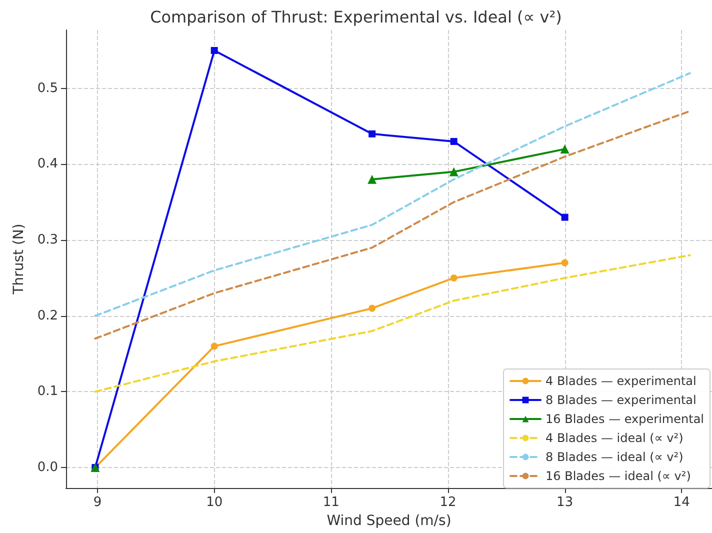 The height and width of the screenshot is (533, 712). I want to click on chart-title: Comparison of Thrust: Experimental vs. Ideal (∝ v²), so click(356, 17).